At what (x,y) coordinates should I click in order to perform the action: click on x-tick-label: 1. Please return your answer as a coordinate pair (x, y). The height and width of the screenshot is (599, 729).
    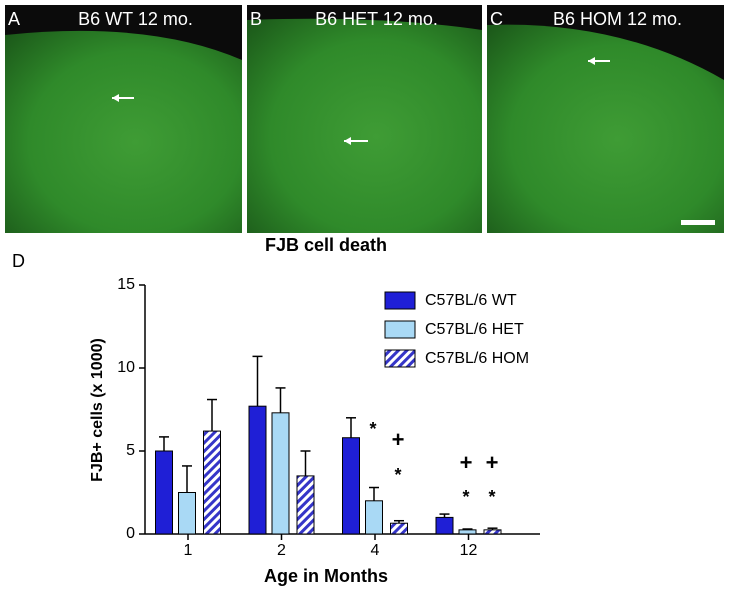
    Looking at the image, I should click on (188, 550).